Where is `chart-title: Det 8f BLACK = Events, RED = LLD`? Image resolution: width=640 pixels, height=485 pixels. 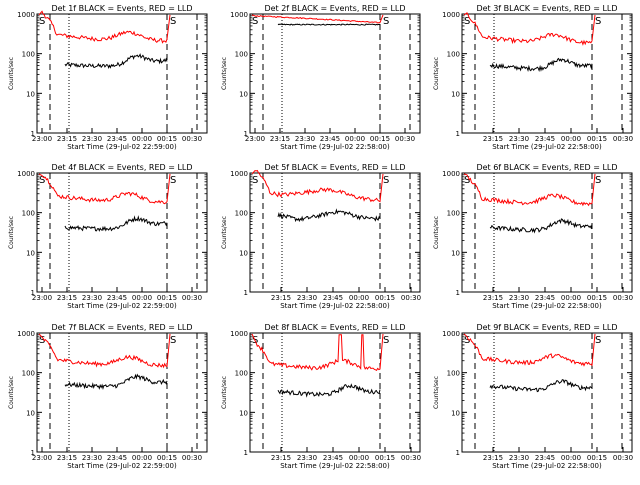 chart-title: Det 8f BLACK = Events, RED = LLD is located at coordinates (334, 327).